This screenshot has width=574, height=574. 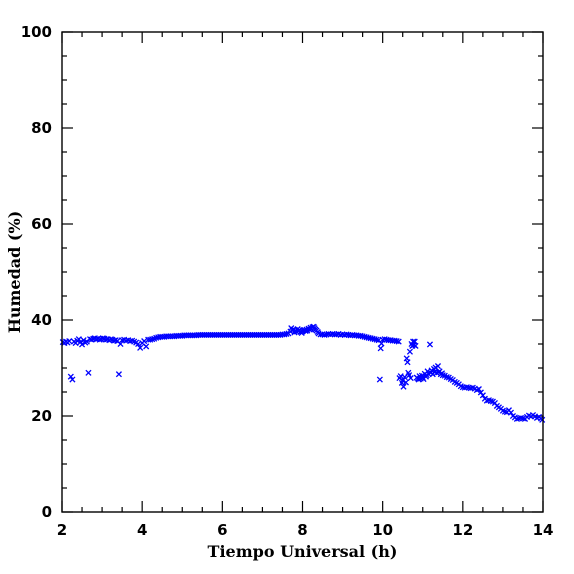 What do you see at coordinates (62, 530) in the screenshot?
I see `x-tick-label: 2` at bounding box center [62, 530].